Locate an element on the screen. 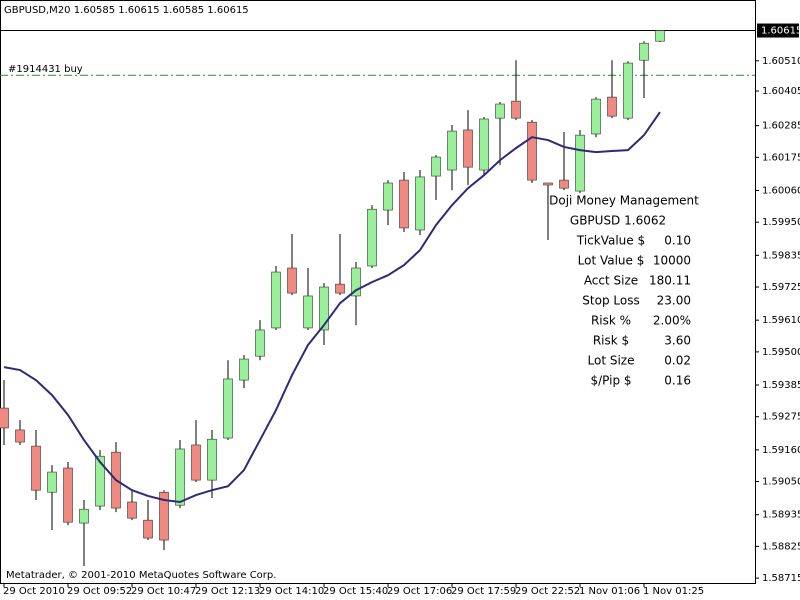  y-tick-label: 1.59500 is located at coordinates (781, 352).